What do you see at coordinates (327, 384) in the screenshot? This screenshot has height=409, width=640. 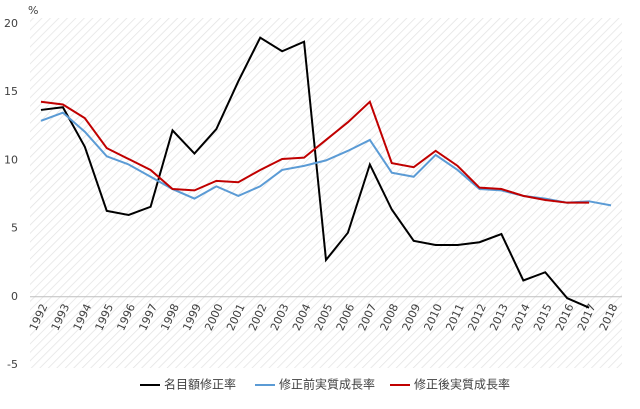 I see `legend-label: 修正前実質成長率` at bounding box center [327, 384].